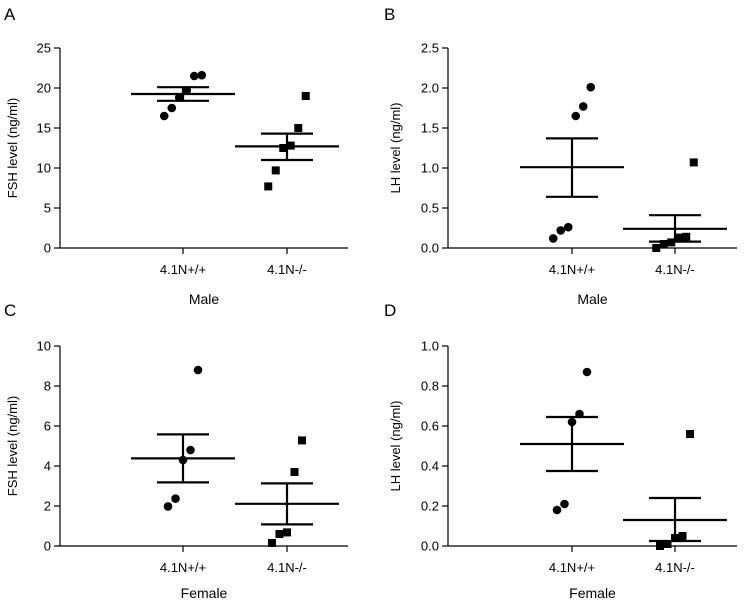 This screenshot has width=749, height=601. I want to click on panel-label: C, so click(10, 310).